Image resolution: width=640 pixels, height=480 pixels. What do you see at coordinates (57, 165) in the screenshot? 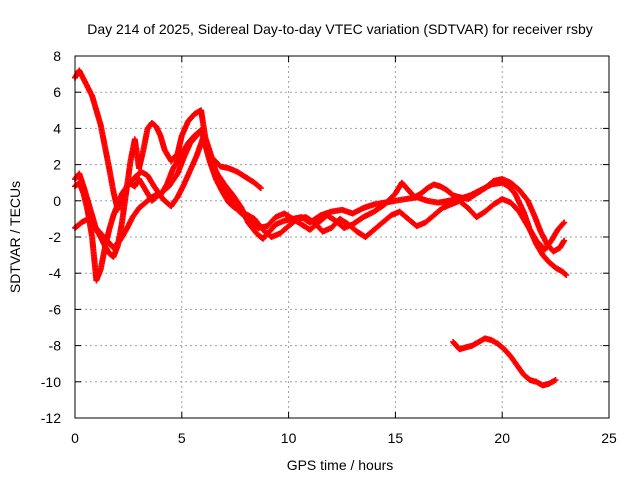
I see `y-tick-label: 2` at bounding box center [57, 165].